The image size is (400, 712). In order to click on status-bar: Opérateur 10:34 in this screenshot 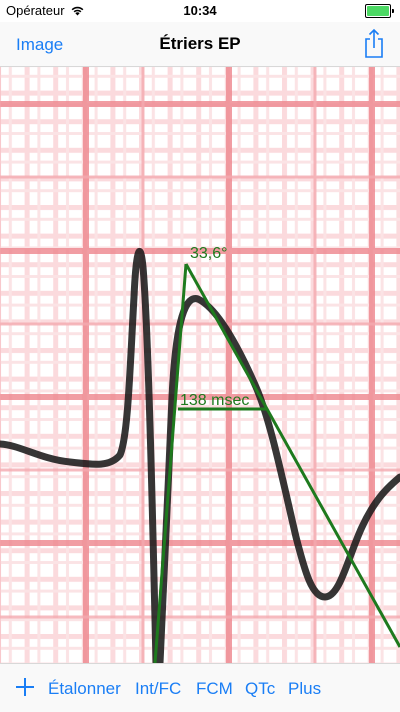, I will do `click(200, 11)`.